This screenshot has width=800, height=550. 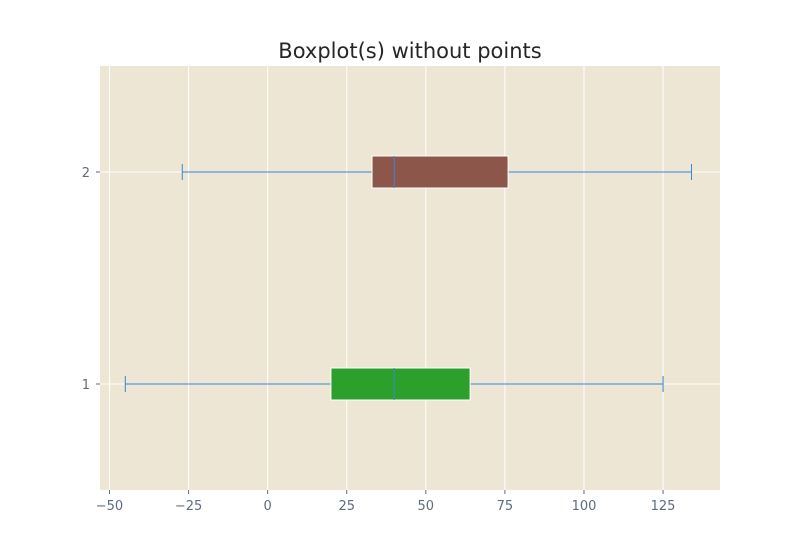 What do you see at coordinates (188, 506) in the screenshot?
I see `x-tick-label: −25` at bounding box center [188, 506].